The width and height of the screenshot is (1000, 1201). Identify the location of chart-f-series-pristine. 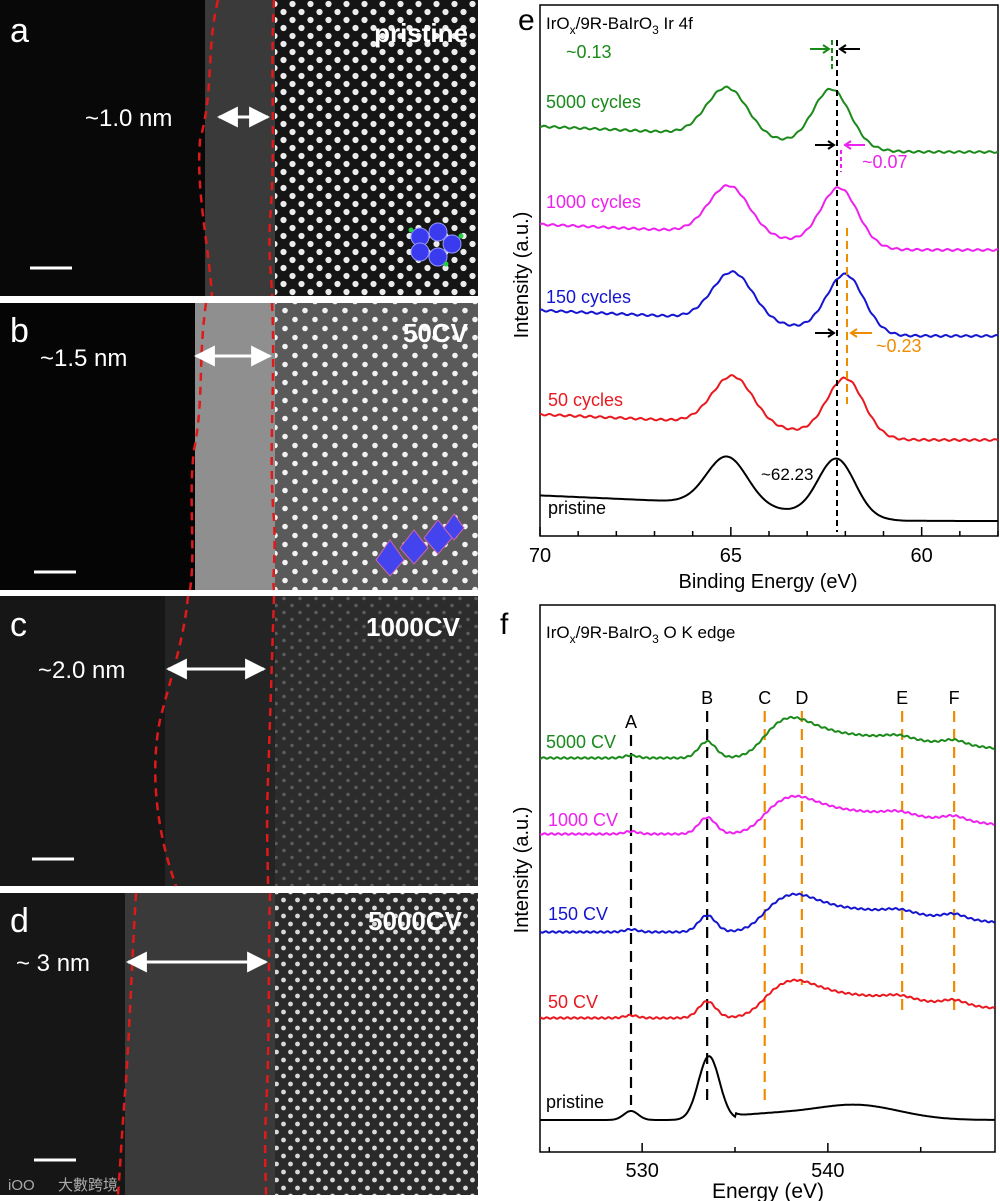
(767, 1088).